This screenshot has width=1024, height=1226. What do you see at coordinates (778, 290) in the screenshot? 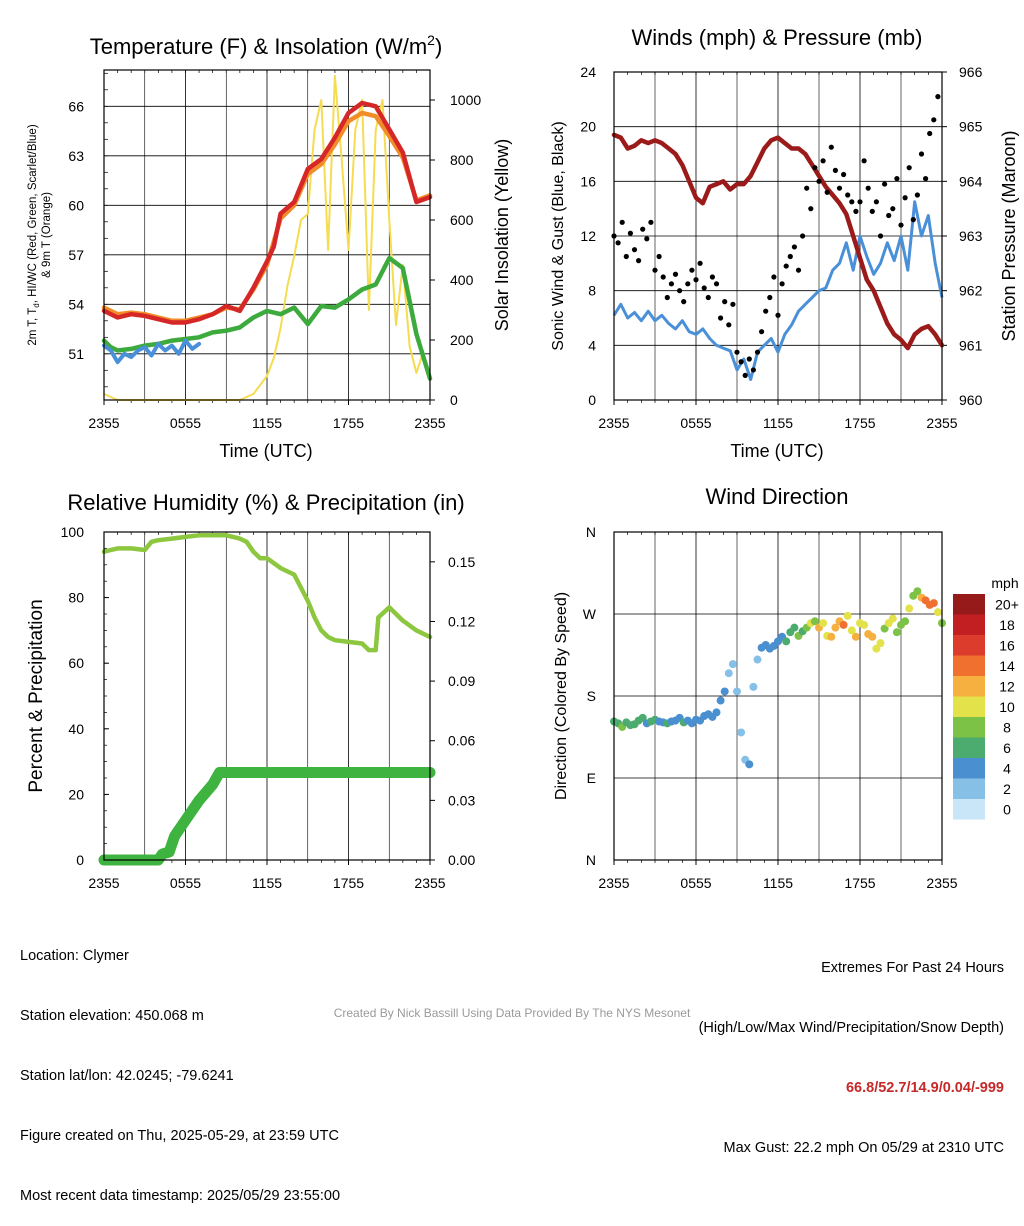
I see `series-line-wind` at bounding box center [778, 290].